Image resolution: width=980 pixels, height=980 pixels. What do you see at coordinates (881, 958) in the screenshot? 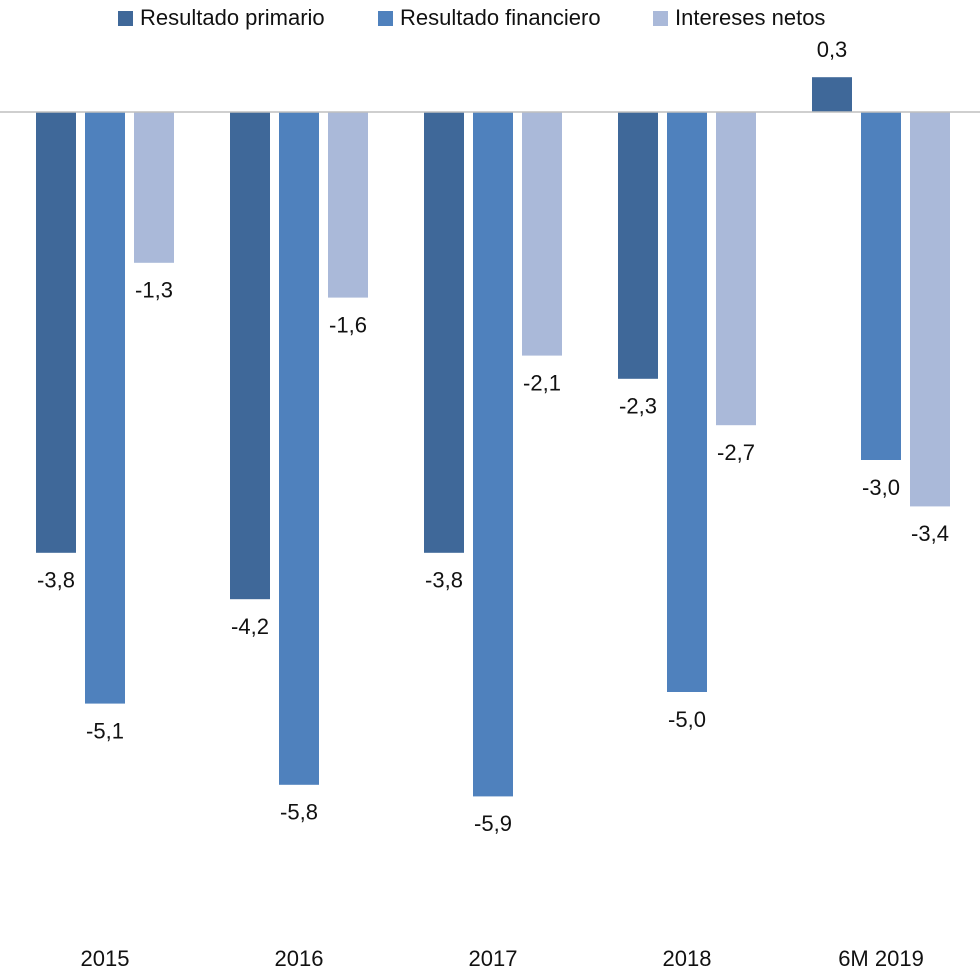
I see `x-tick-label: 6M 2019` at bounding box center [881, 958].